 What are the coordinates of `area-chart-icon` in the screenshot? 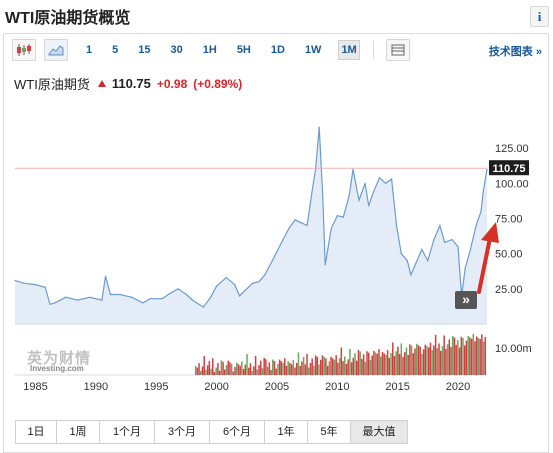 It's located at (56, 50).